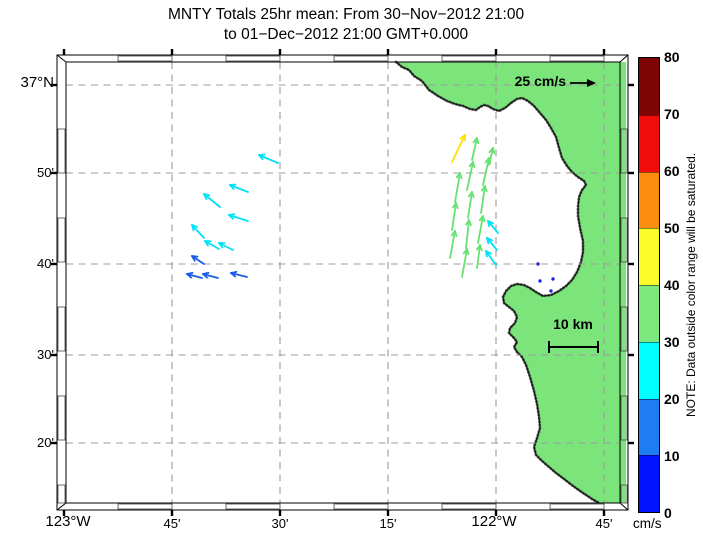 Image resolution: width=703 pixels, height=548 pixels. Describe the element at coordinates (647, 523) in the screenshot. I see `colorbar-unit-label: cm/s` at that location.